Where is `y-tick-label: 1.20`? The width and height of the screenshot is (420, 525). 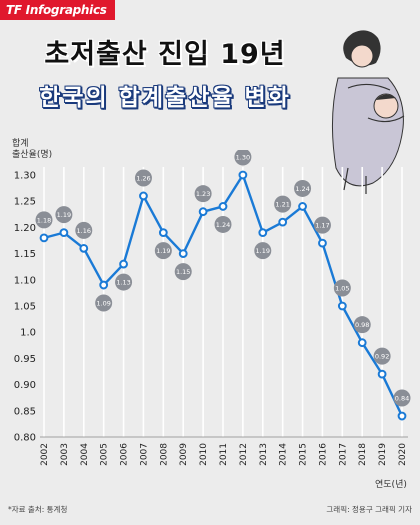
y-tick-label: 1.20 is located at coordinates (25, 228).